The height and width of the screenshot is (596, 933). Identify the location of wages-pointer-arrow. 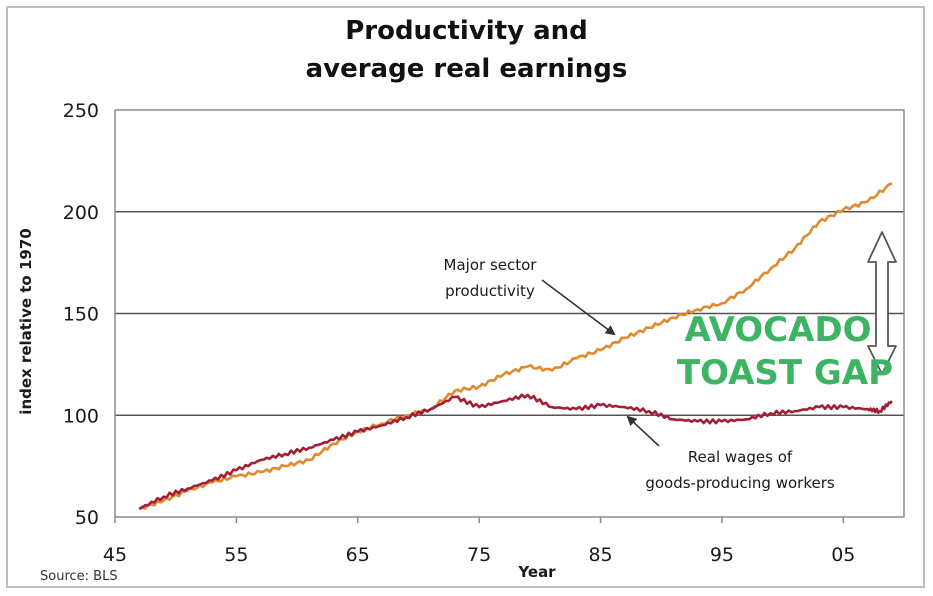
(643, 431).